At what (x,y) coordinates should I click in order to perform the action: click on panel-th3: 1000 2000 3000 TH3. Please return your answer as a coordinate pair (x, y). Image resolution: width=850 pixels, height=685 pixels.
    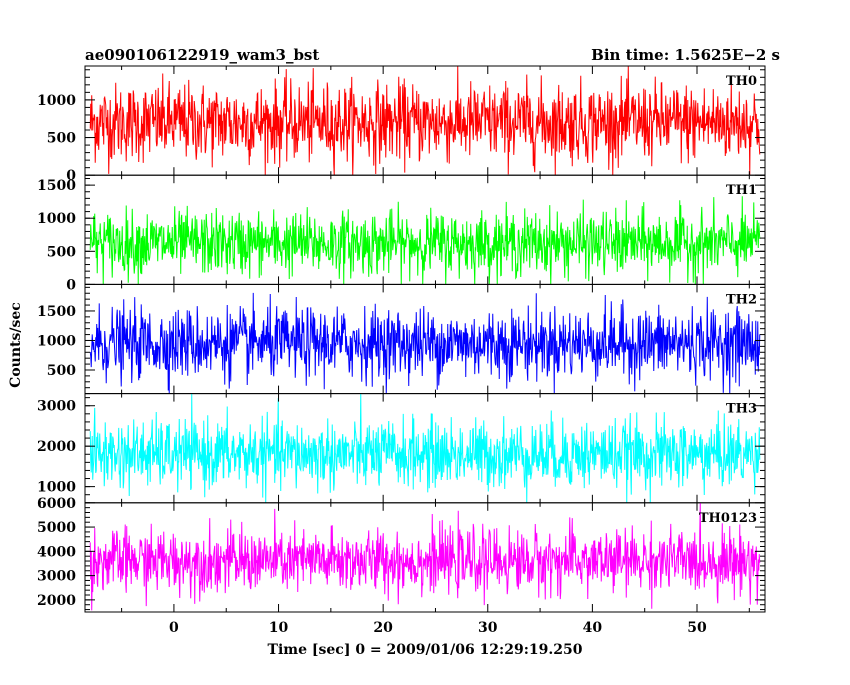
    Looking at the image, I should click on (401, 448).